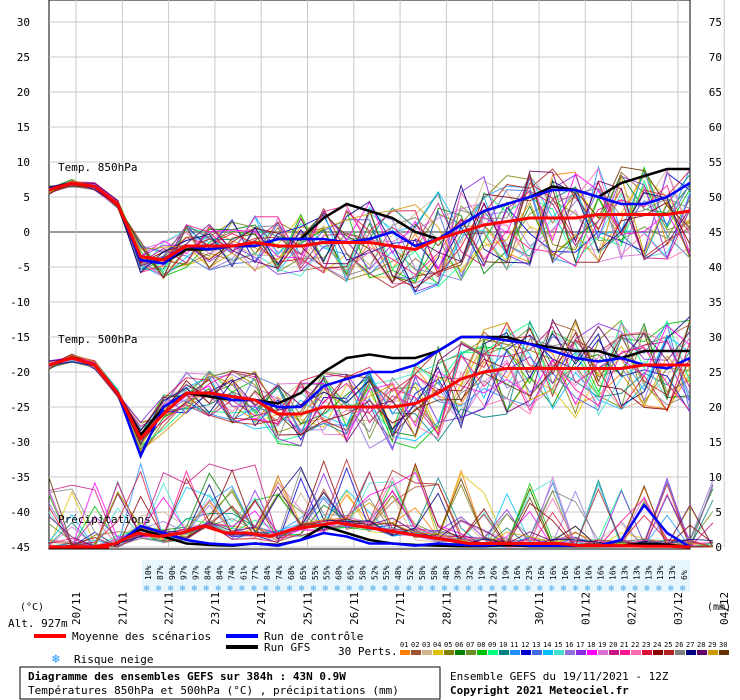 The image size is (740, 700). What do you see at coordinates (459, 645) in the screenshot?
I see `pert-number: 06` at bounding box center [459, 645].